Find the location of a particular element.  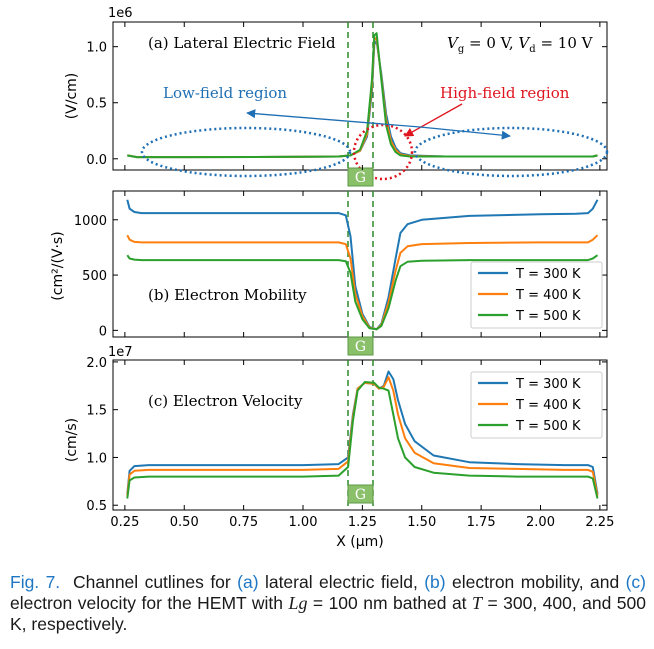

panel-c-series is located at coordinates (362, 434).